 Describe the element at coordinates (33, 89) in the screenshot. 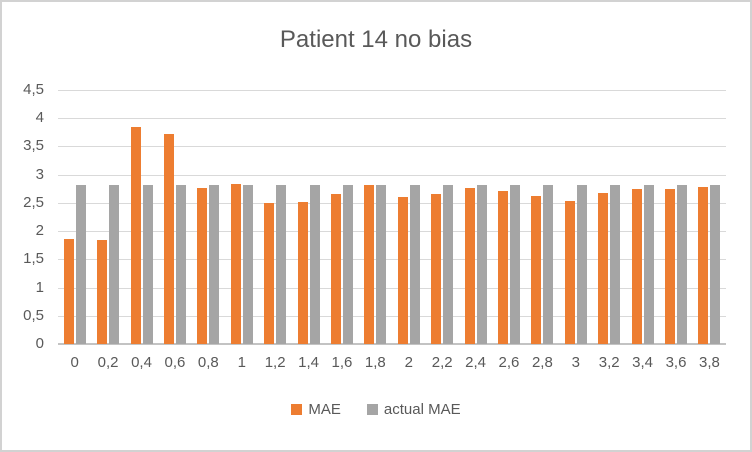

I see `y-tick-label: 4,5` at that location.